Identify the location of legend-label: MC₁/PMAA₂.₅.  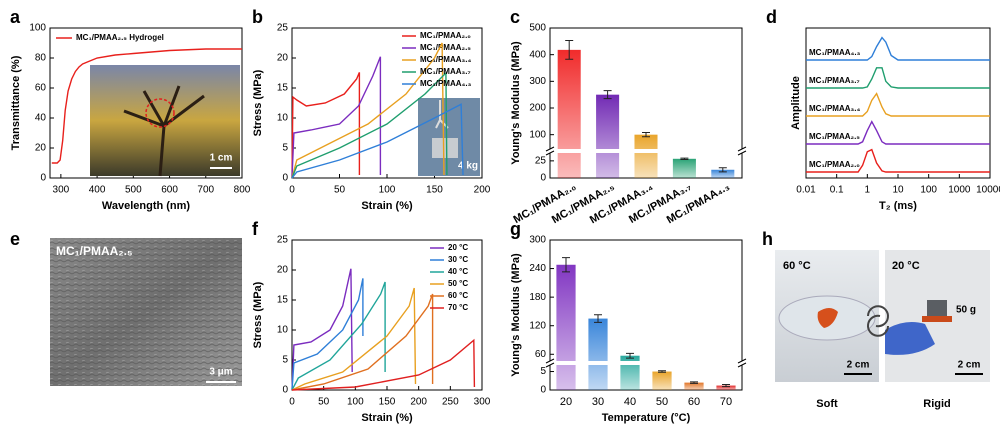
(445, 47).